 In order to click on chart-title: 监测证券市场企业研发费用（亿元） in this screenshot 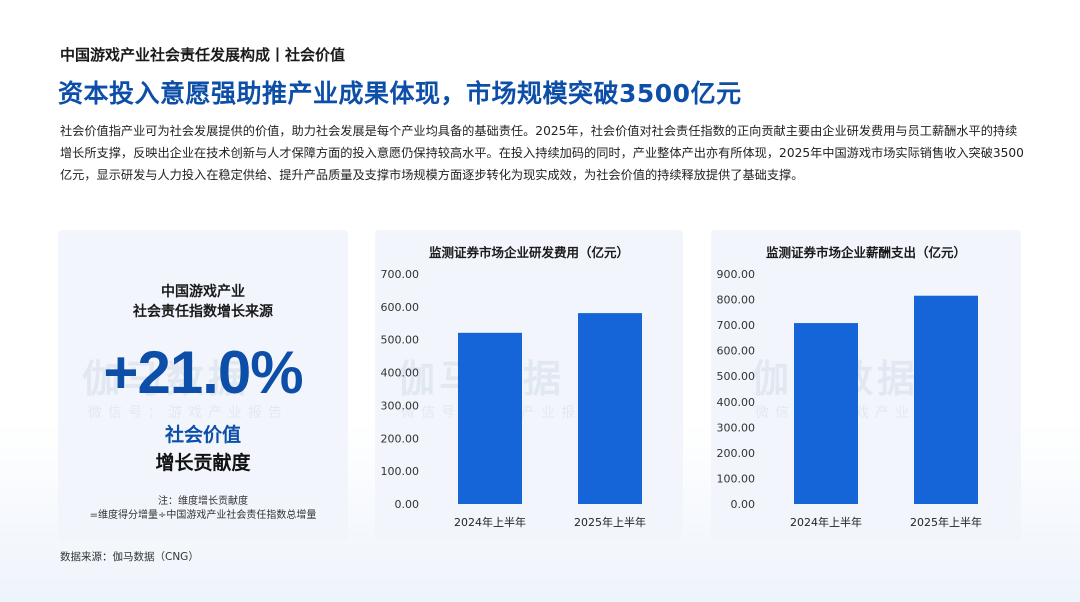, I will do `click(528, 252)`.